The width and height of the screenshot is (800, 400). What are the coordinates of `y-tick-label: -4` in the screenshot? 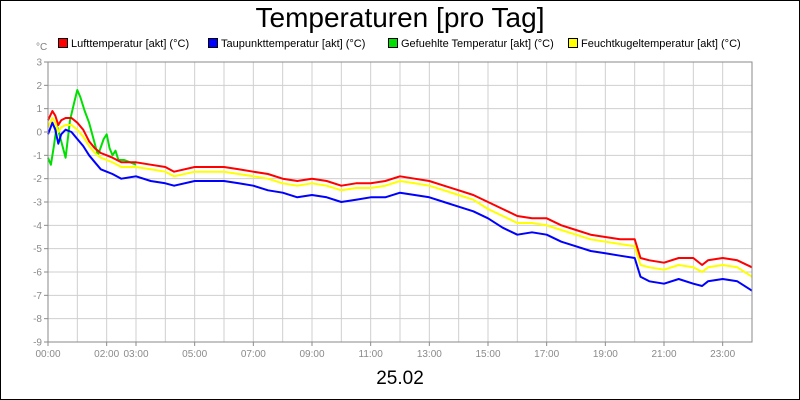 It's located at (37, 226).